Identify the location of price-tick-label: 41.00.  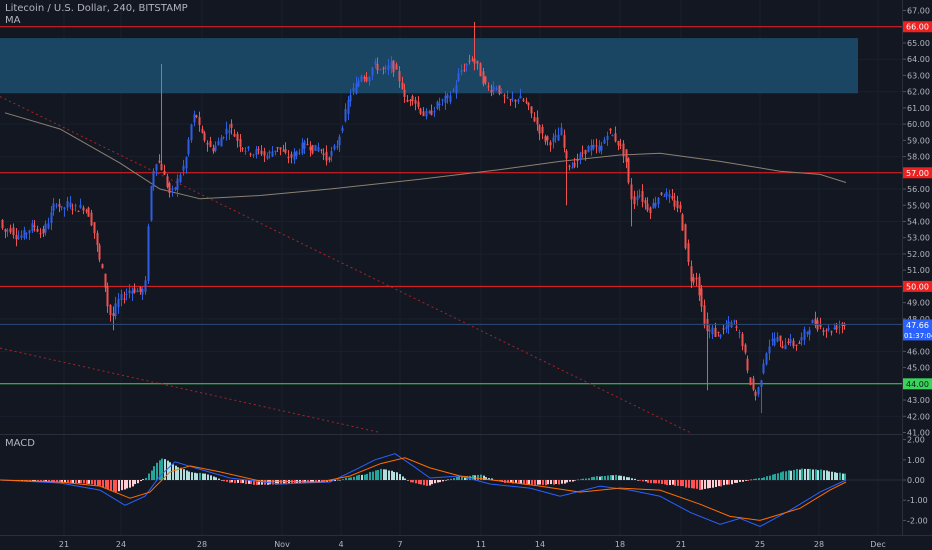
(918, 433).